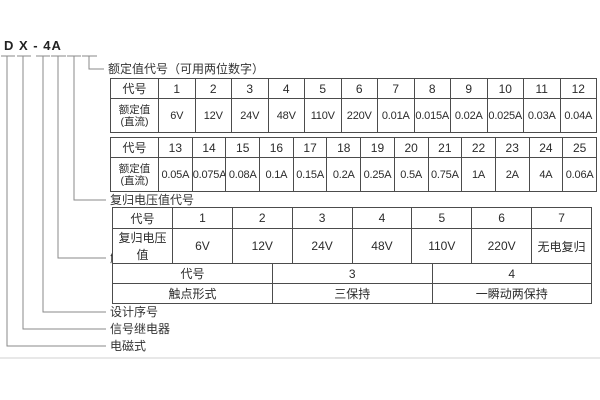  Describe the element at coordinates (579, 147) in the screenshot. I see `code-cell: 25` at that location.